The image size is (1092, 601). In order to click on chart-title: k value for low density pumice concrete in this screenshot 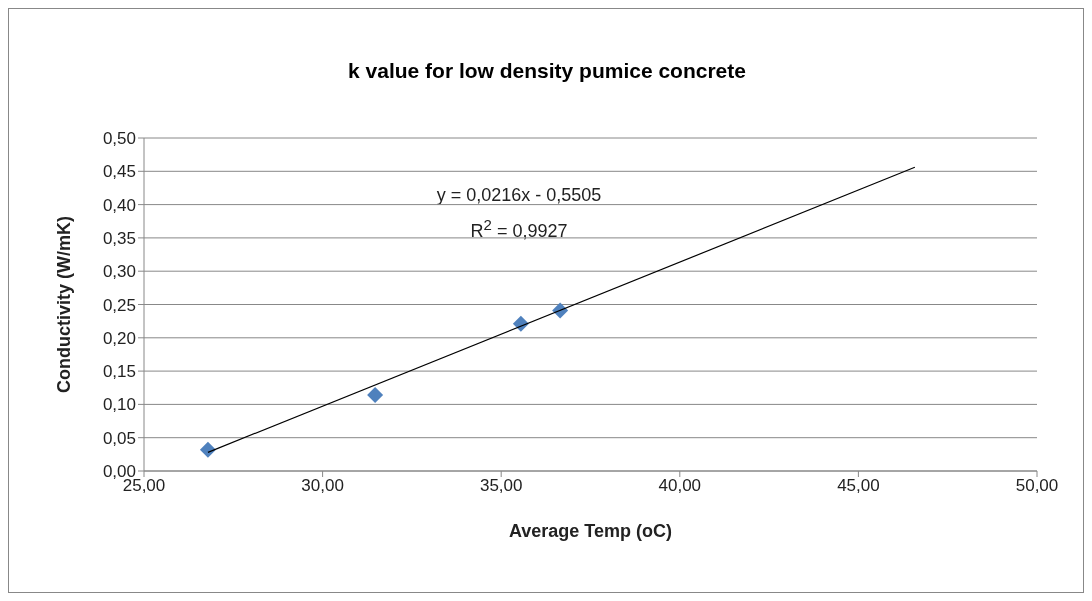, I will do `click(547, 71)`.